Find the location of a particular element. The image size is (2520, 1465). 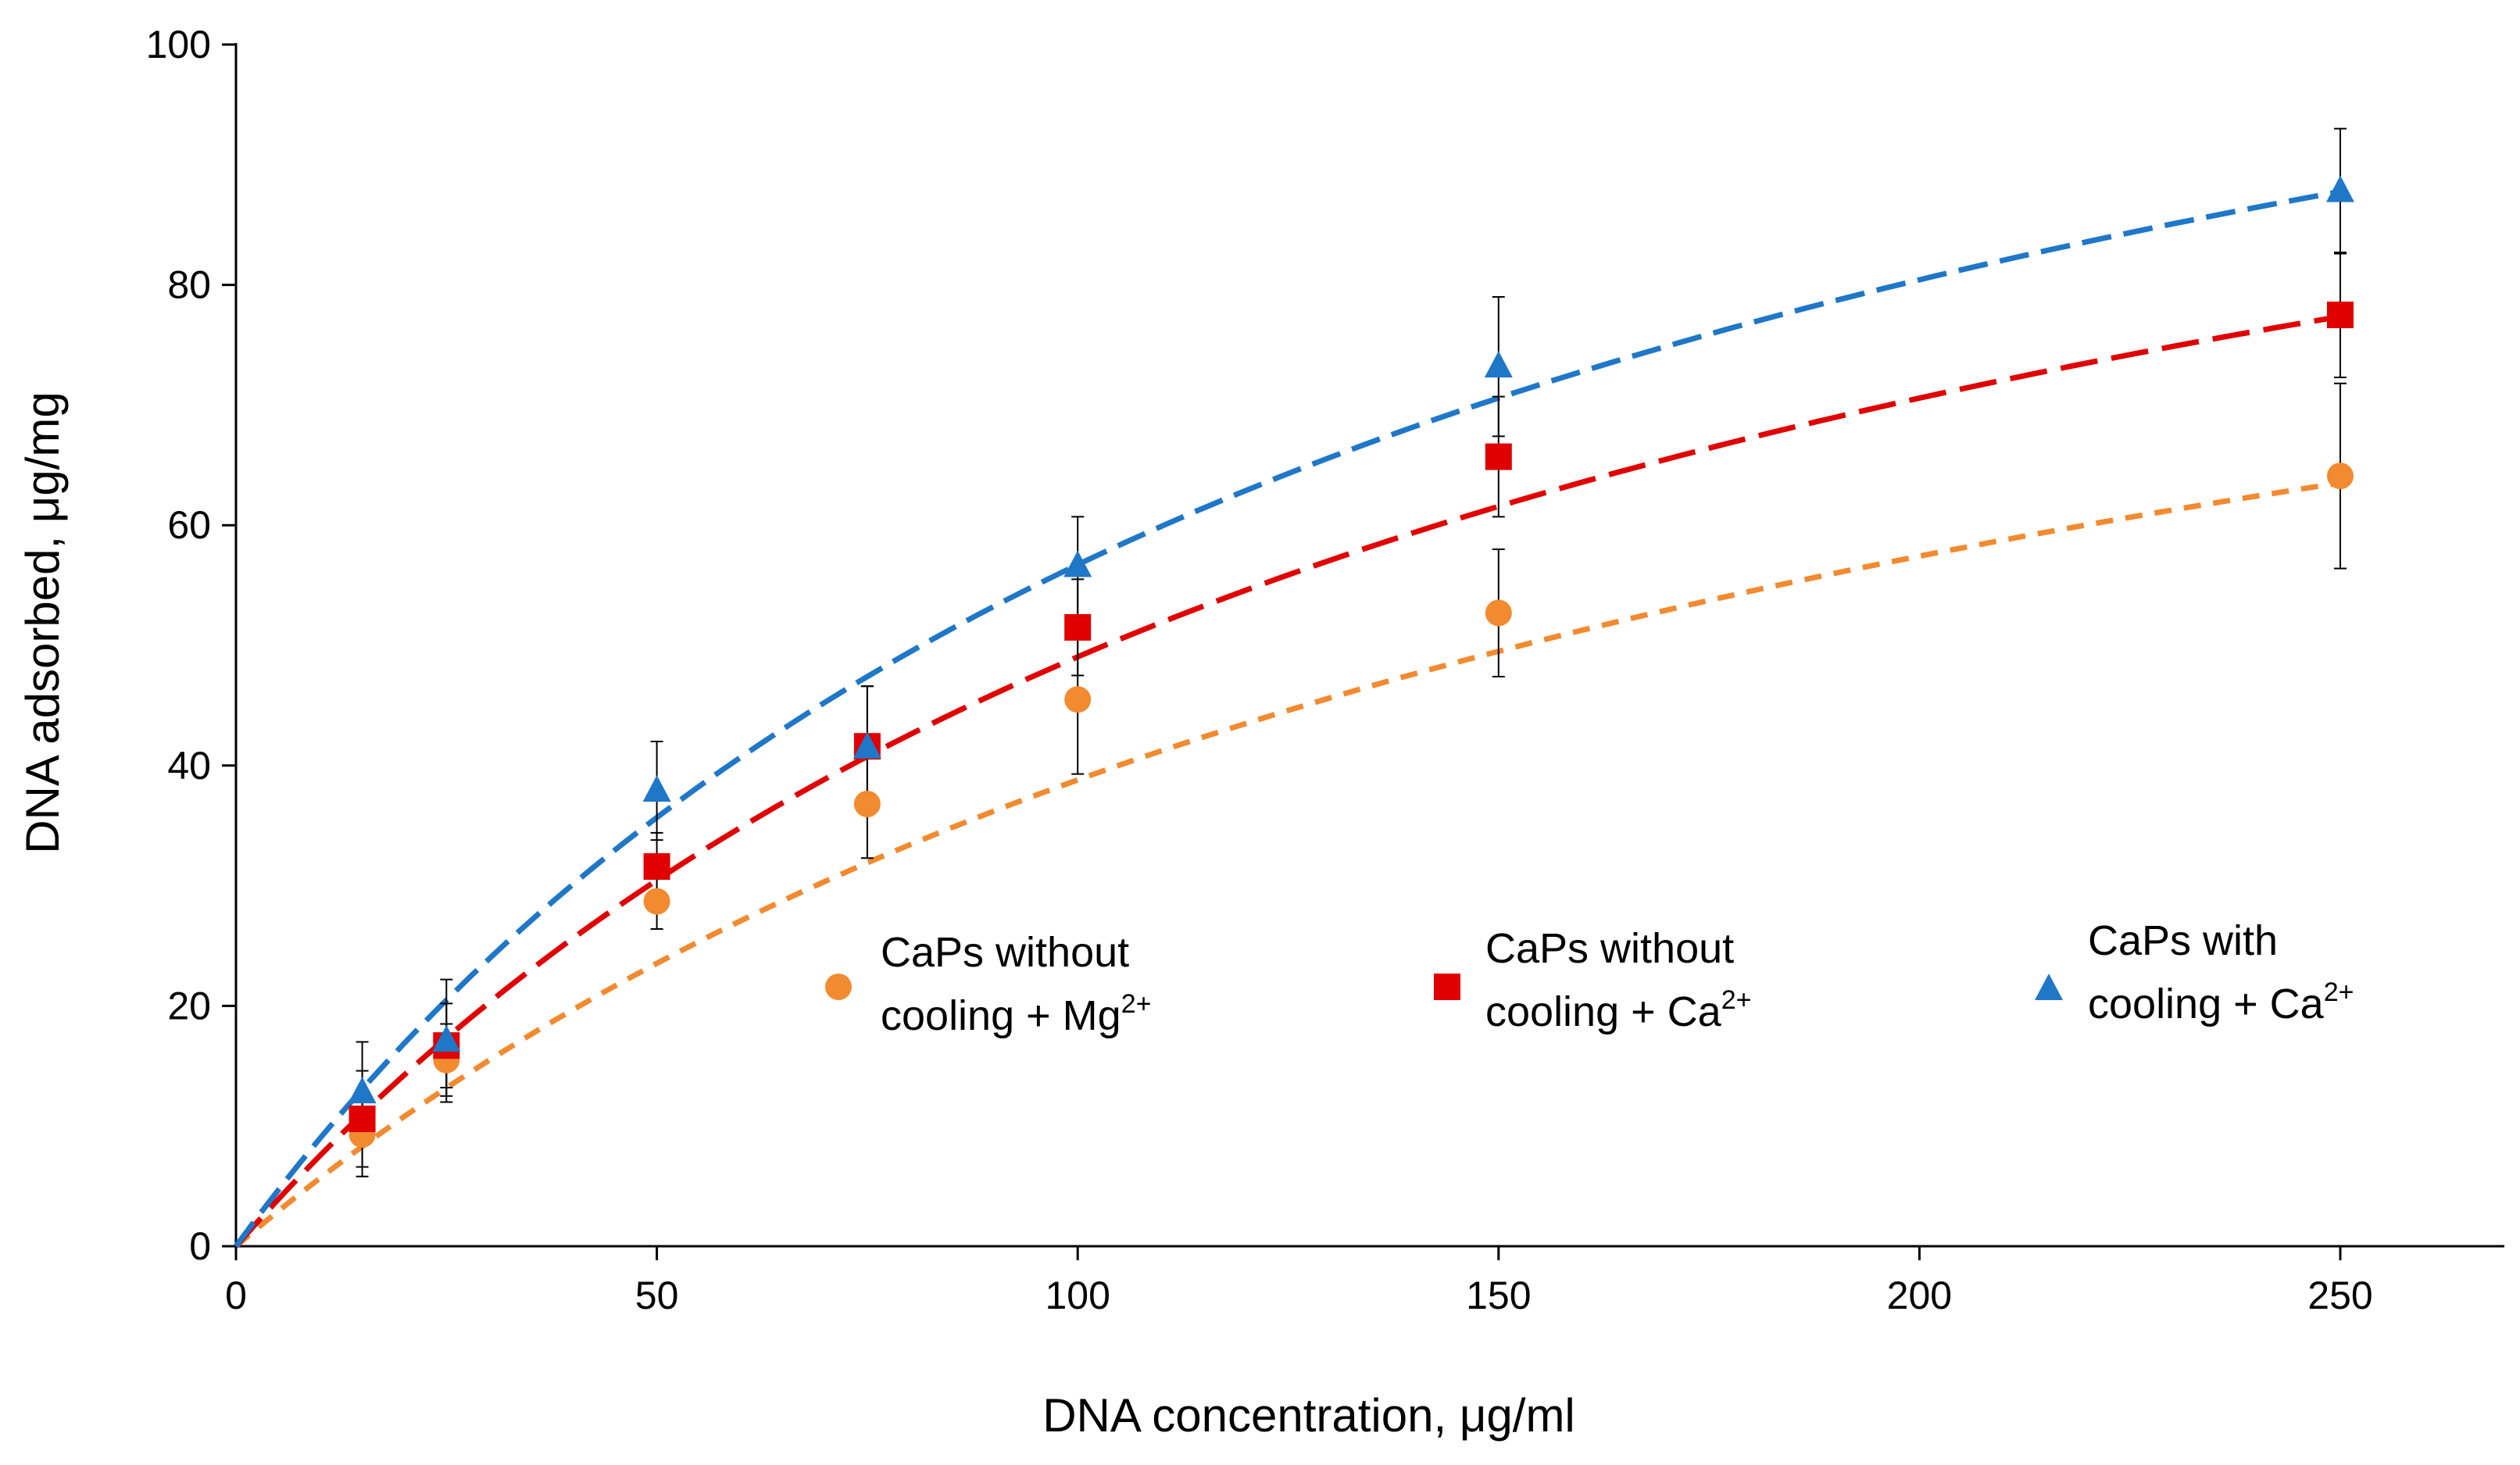

y-tick-label: 80 is located at coordinates (189, 285).